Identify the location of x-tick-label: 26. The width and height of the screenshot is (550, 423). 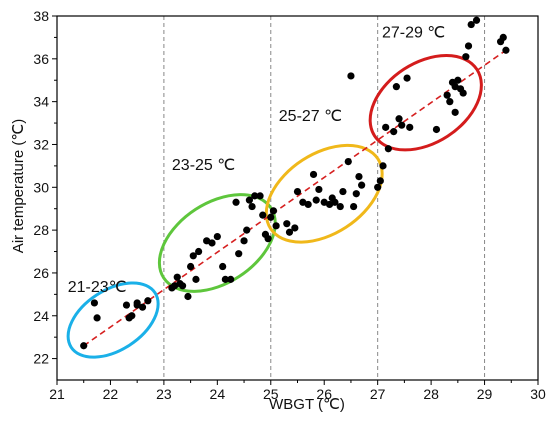
(324, 394).